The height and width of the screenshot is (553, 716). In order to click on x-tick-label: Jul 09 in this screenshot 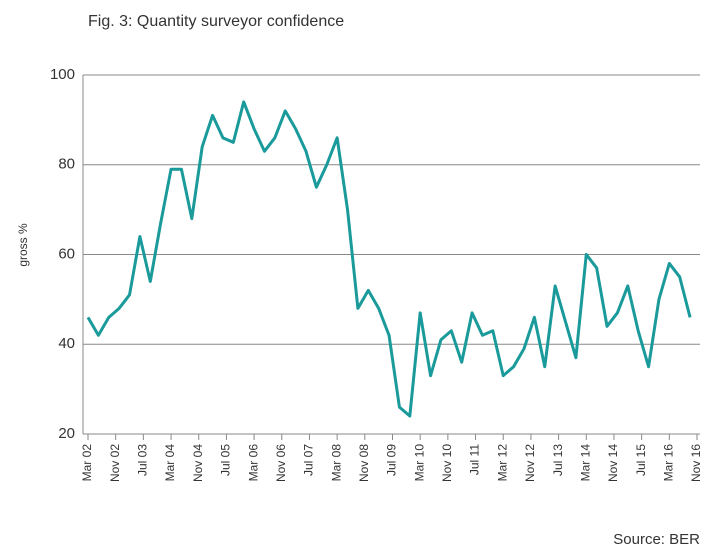, I will do `click(392, 460)`.